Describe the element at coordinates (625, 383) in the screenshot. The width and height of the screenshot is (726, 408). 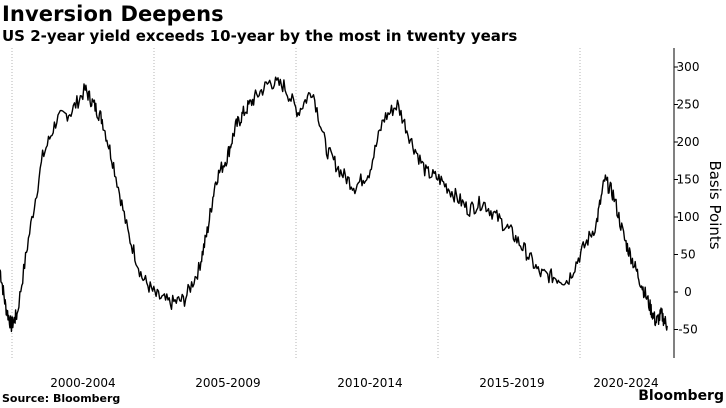
I see `x-tick-label: 2020-2024` at that location.